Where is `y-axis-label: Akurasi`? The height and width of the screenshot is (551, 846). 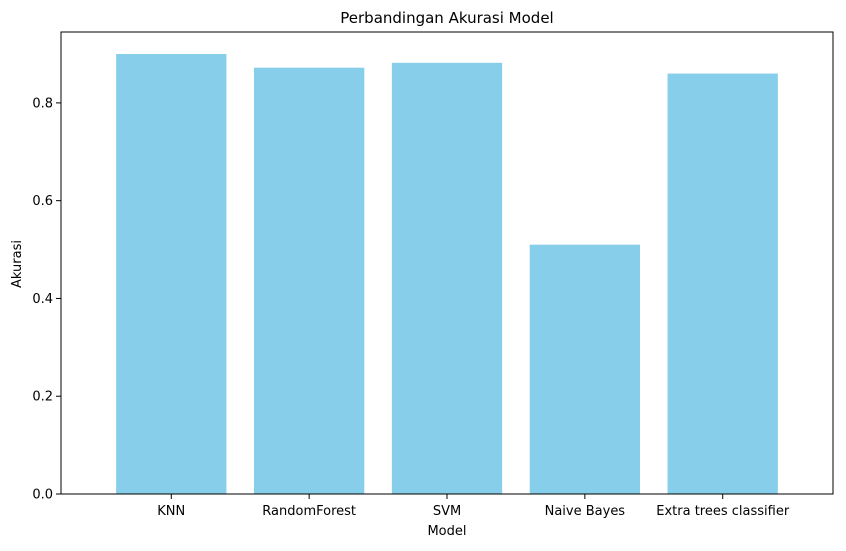
y-axis-label: Akurasi is located at coordinates (17, 264).